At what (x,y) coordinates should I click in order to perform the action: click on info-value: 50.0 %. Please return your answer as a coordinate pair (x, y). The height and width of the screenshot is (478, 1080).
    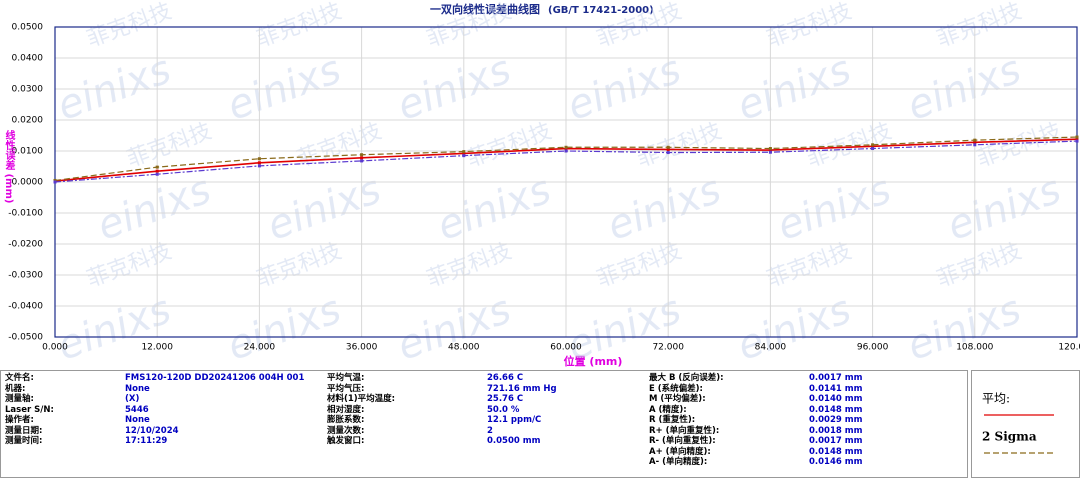
    Looking at the image, I should click on (503, 409).